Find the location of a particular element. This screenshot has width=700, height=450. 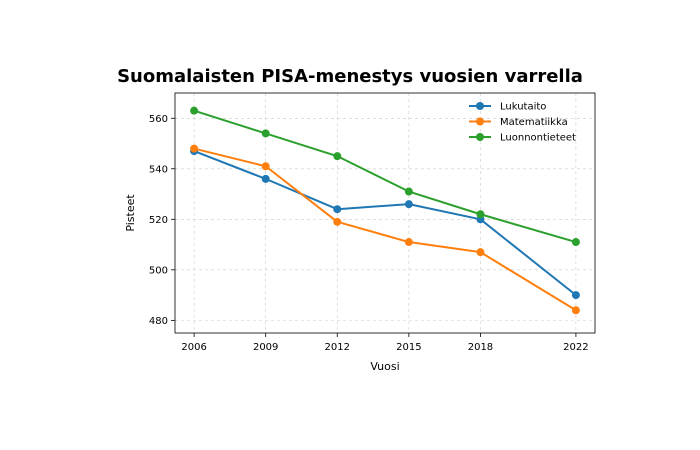

legend-marker-matematiikka is located at coordinates (480, 121).